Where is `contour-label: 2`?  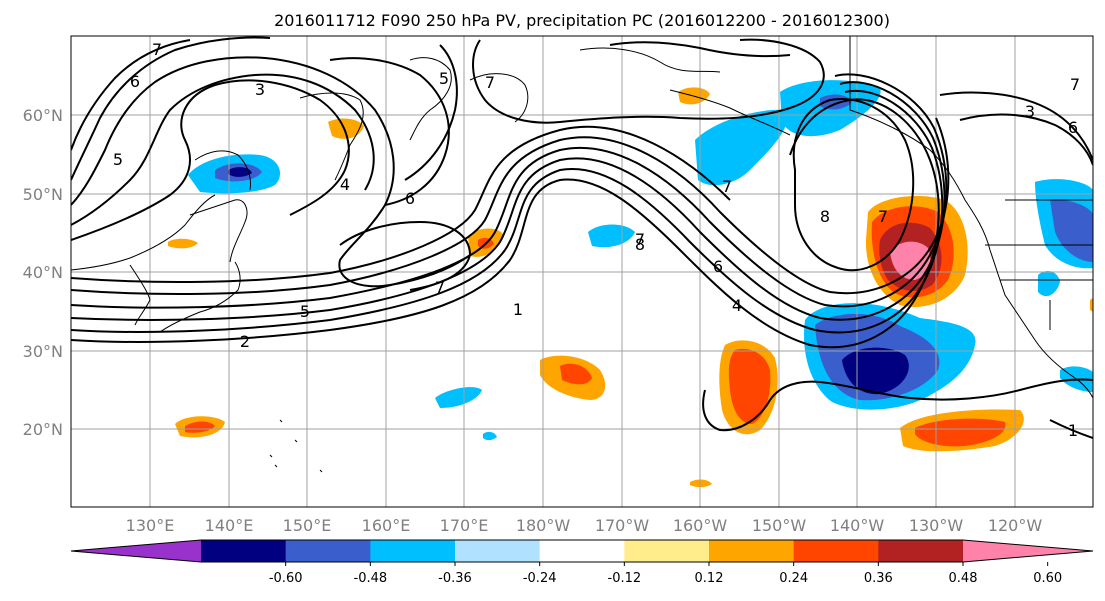 contour-label: 2 is located at coordinates (245, 341).